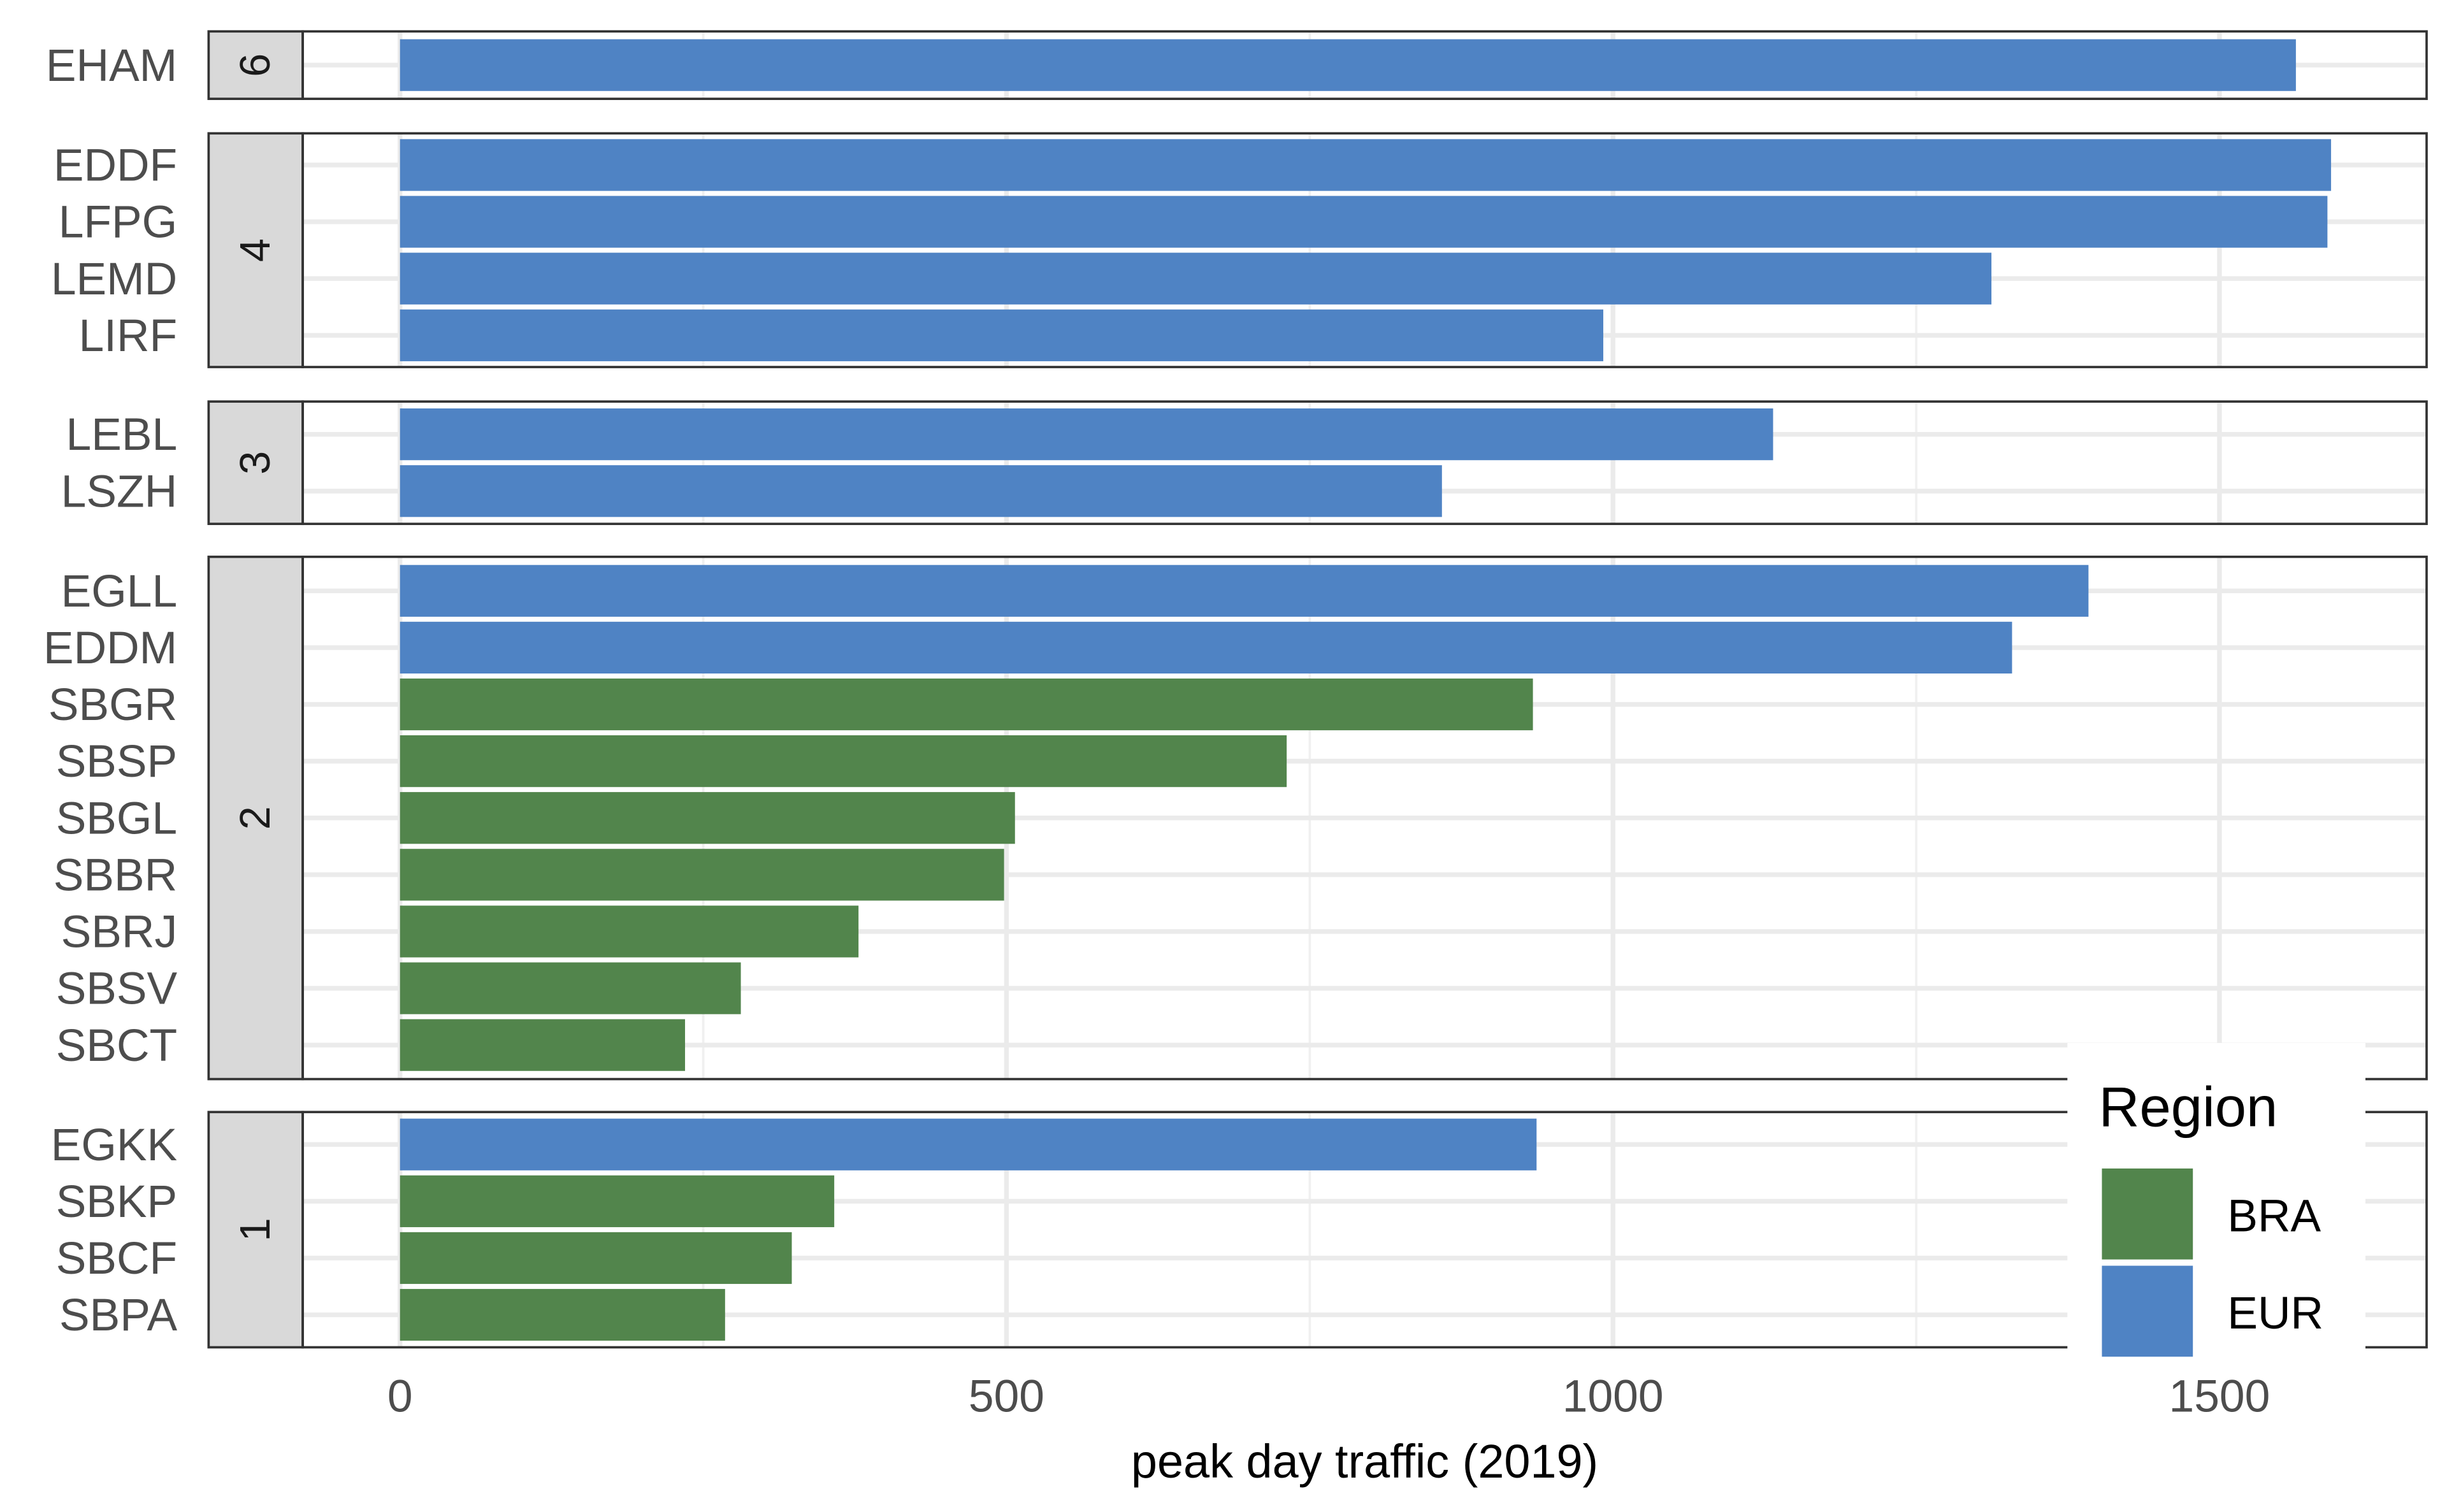 This screenshot has height=1512, width=2447. What do you see at coordinates (111, 65) in the screenshot?
I see `y-tick-label: EHAM` at bounding box center [111, 65].